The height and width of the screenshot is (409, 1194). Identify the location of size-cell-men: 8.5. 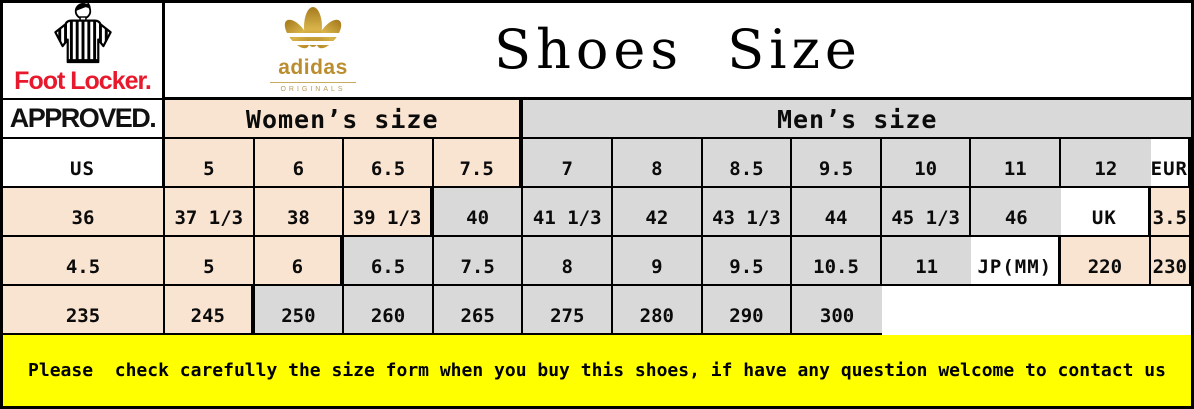
(747, 163).